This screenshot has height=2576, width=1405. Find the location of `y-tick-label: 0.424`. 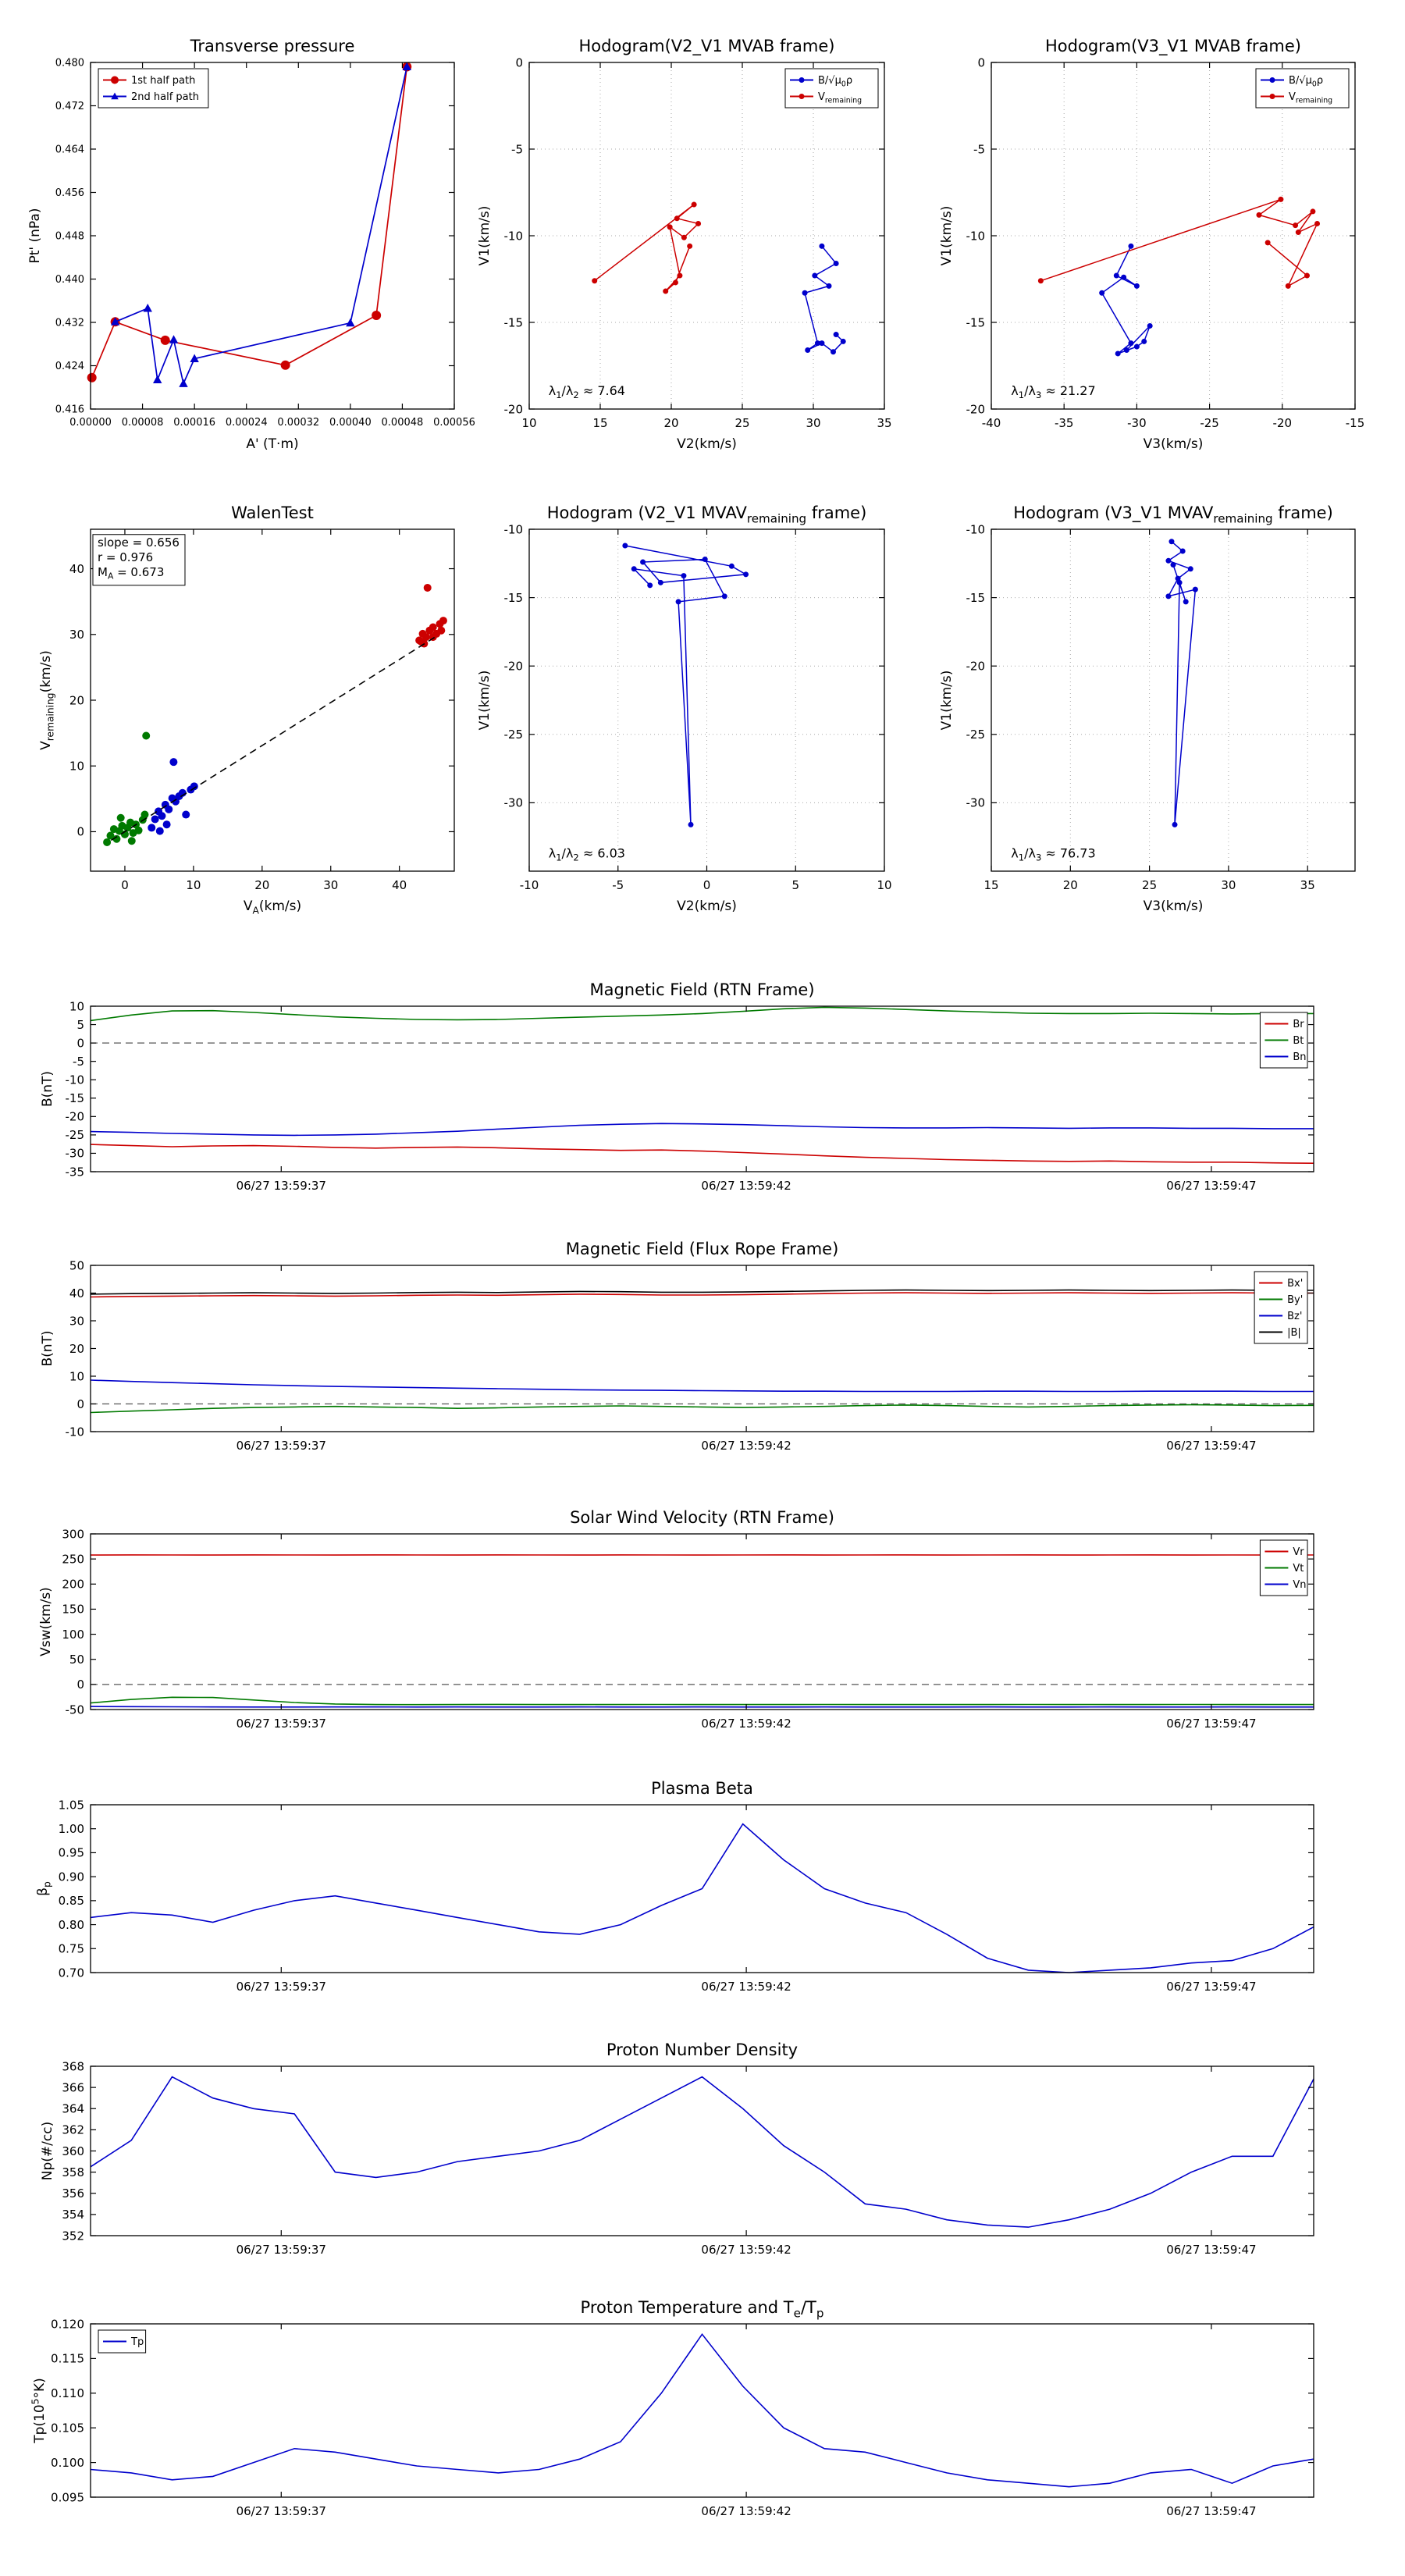

y-tick-label: 0.424 is located at coordinates (69, 366).